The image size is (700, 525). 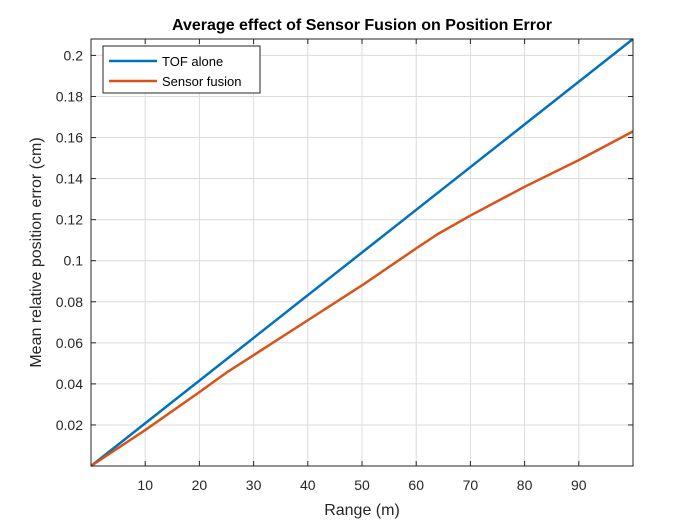 I want to click on x-tick-label: 50, so click(x=362, y=485).